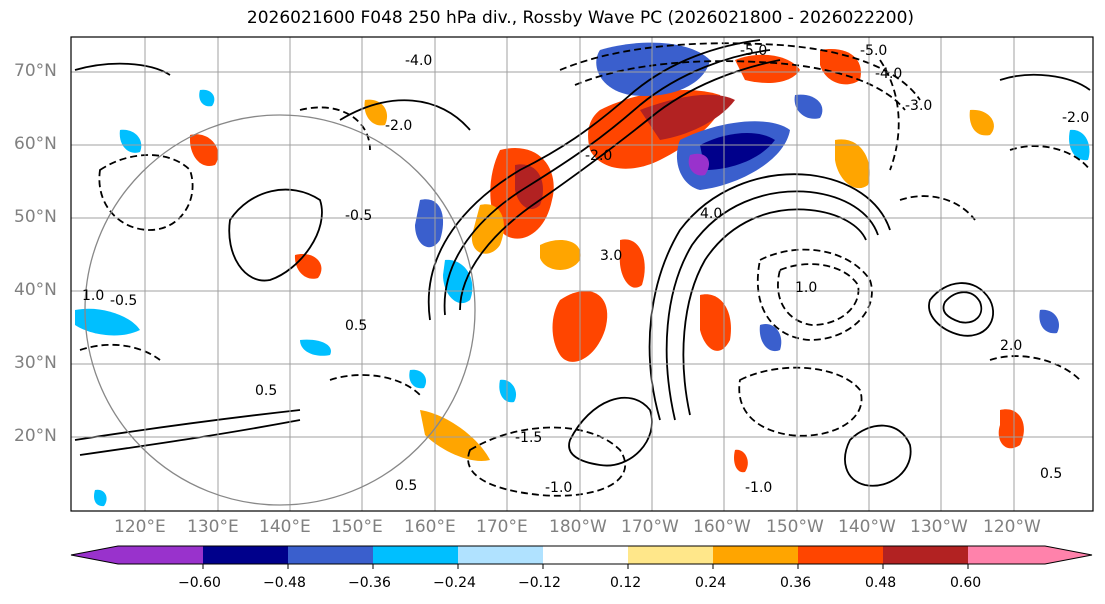 This screenshot has height=604, width=1105. Describe the element at coordinates (1068, 555) in the screenshot. I see `colorbar-extend-right` at that location.